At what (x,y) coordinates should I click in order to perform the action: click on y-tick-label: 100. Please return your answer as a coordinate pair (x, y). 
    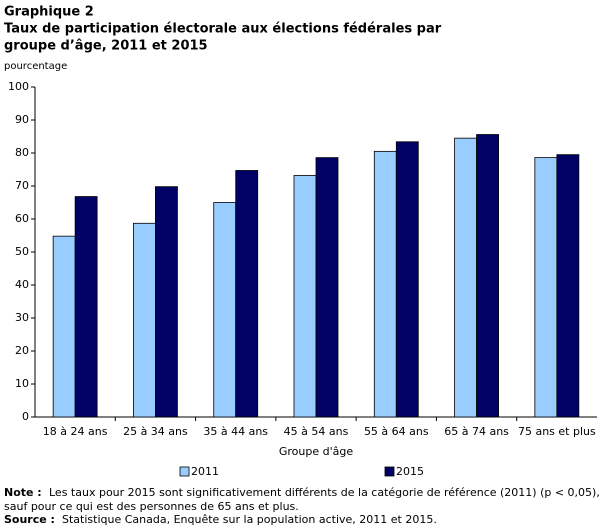
    Looking at the image, I should click on (18, 86).